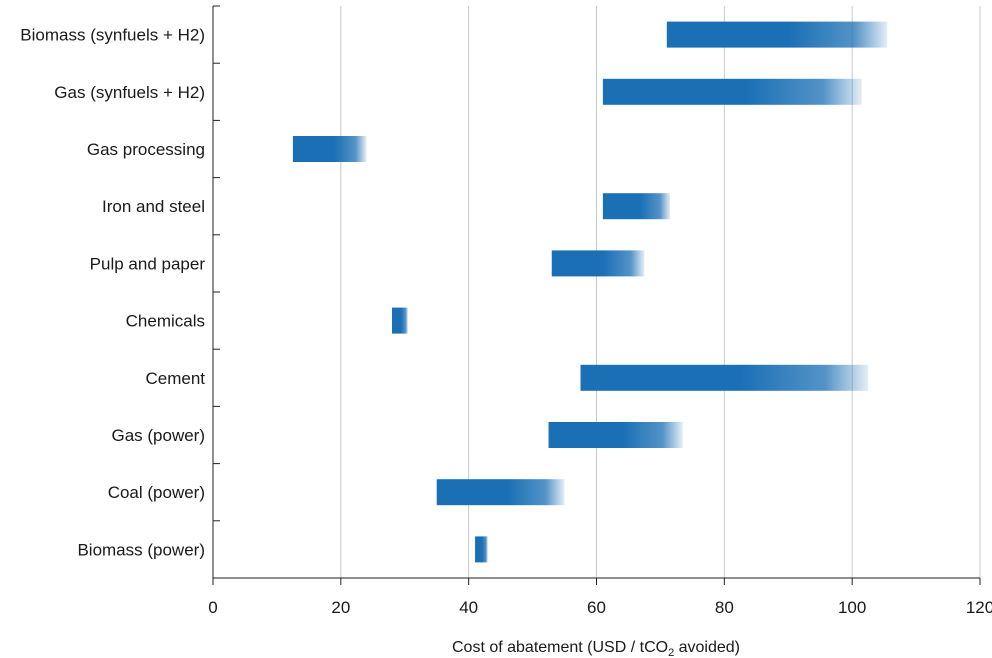  What do you see at coordinates (724, 607) in the screenshot?
I see `x-tick-label: 80` at bounding box center [724, 607].